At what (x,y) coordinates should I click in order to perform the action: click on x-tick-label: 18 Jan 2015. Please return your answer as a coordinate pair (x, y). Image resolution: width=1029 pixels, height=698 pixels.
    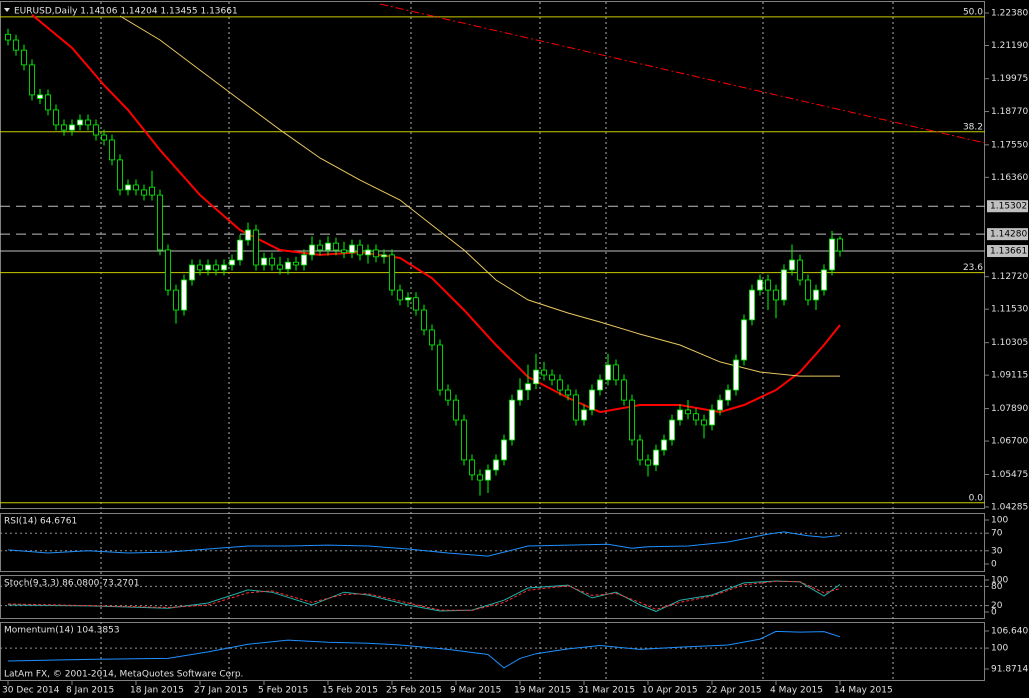
    Looking at the image, I should click on (157, 691).